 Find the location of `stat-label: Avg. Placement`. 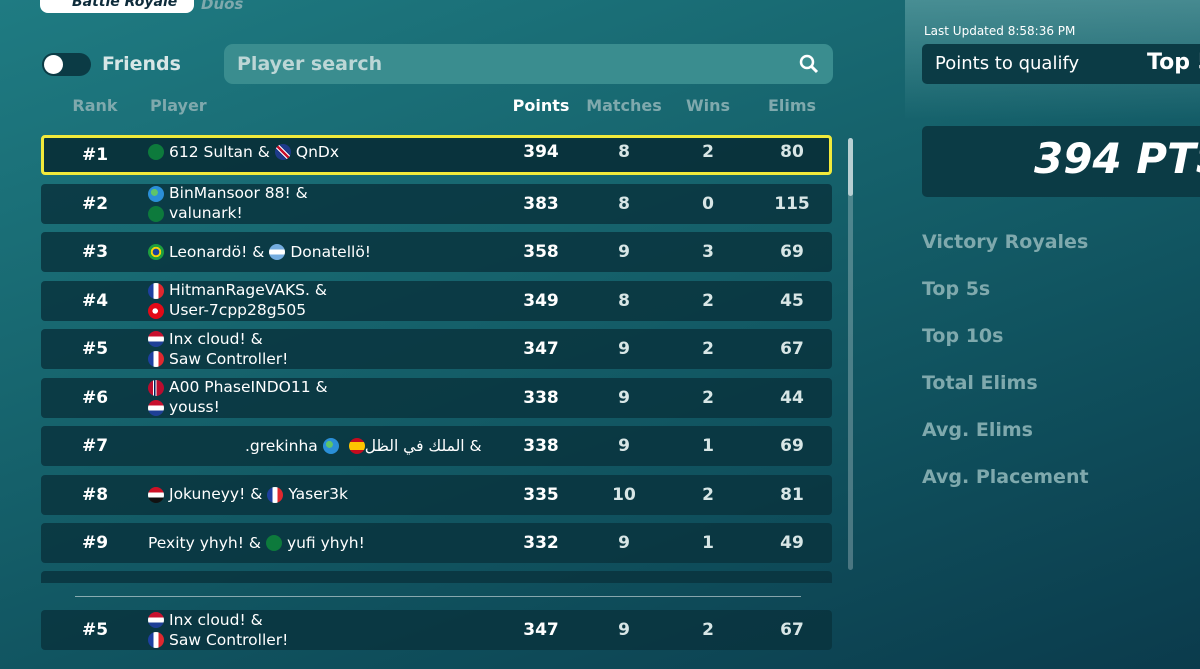

stat-label: Avg. Placement is located at coordinates (1005, 477).